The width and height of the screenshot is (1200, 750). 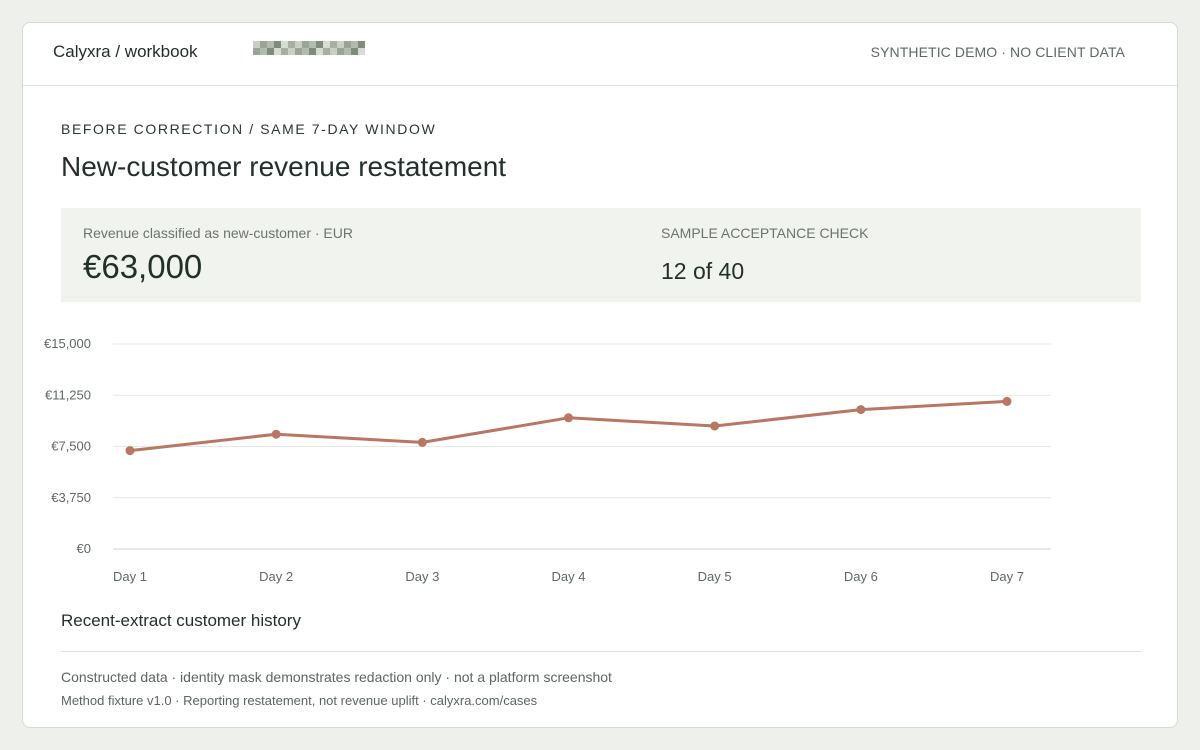 What do you see at coordinates (218, 233) in the screenshot?
I see `revenue-label: Revenue classified as new-customer · EUR` at bounding box center [218, 233].